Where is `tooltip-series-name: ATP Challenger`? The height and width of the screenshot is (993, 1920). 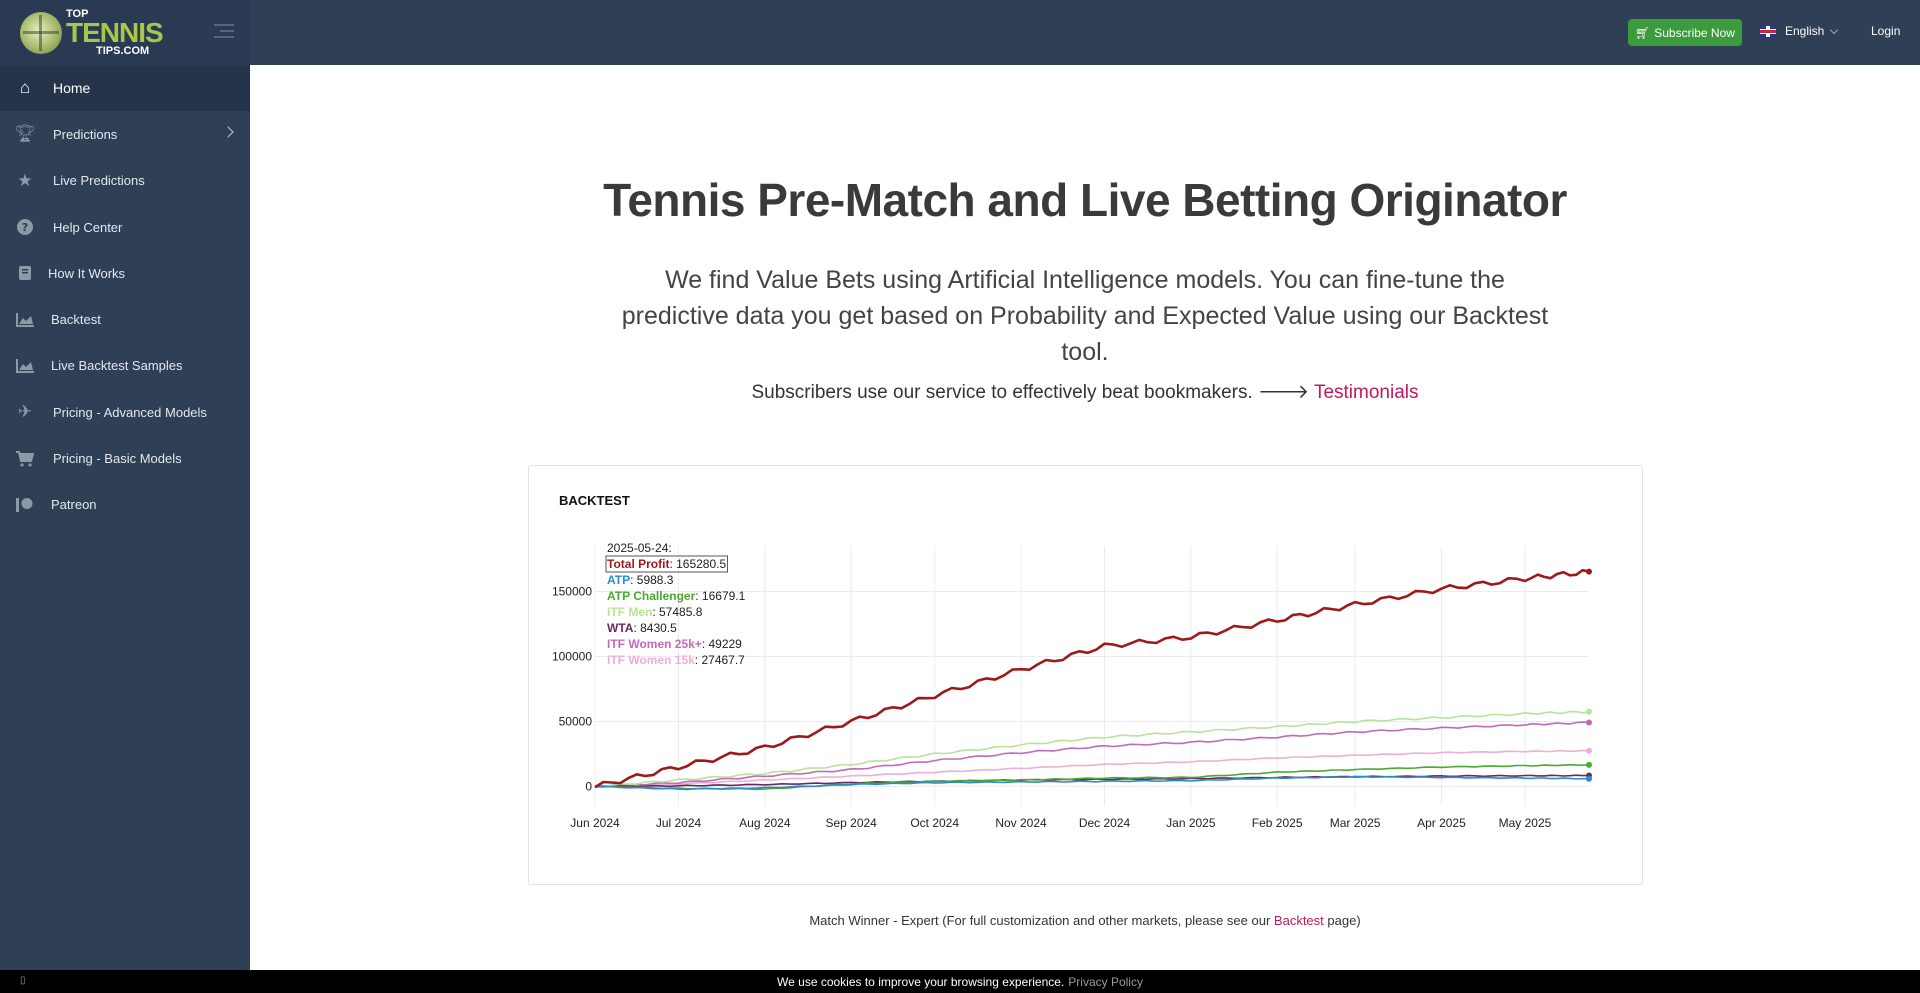
tooltip-series-name: ATP Challenger is located at coordinates (651, 596).